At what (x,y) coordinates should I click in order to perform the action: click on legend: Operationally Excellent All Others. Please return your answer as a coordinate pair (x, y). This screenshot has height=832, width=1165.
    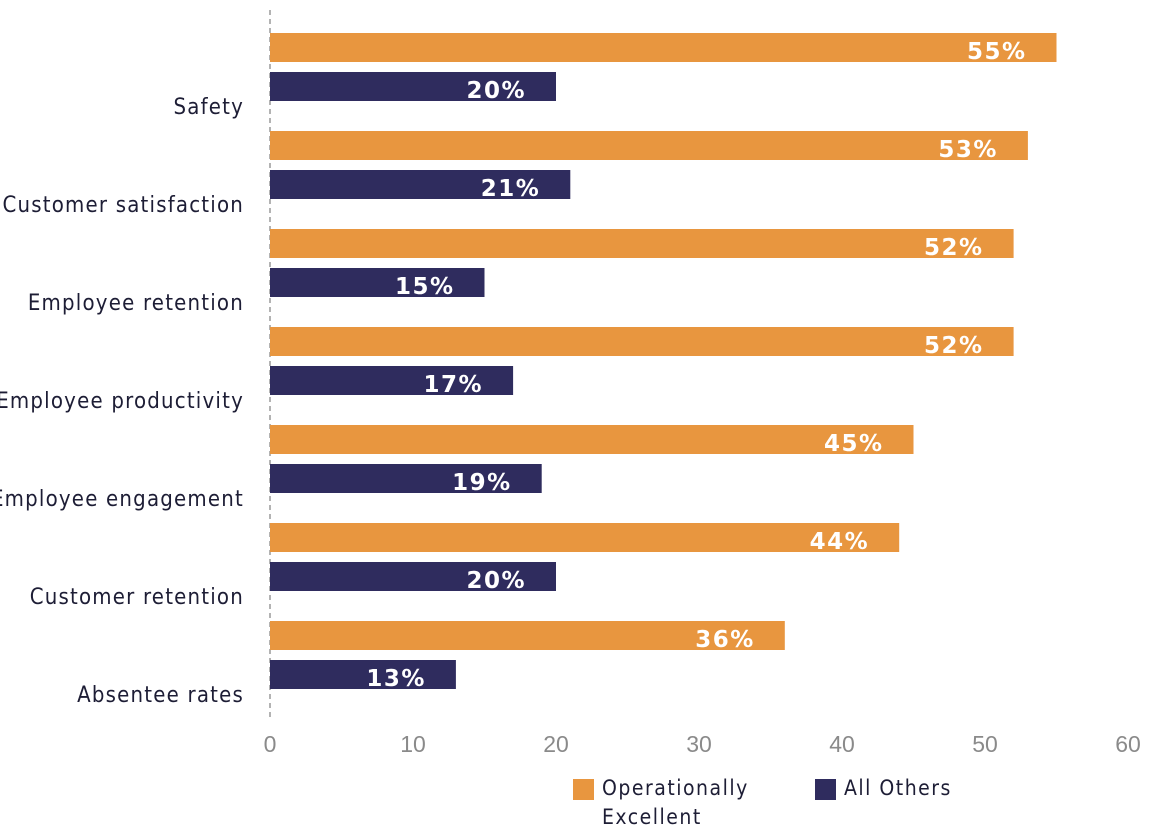
    Looking at the image, I should click on (762, 803).